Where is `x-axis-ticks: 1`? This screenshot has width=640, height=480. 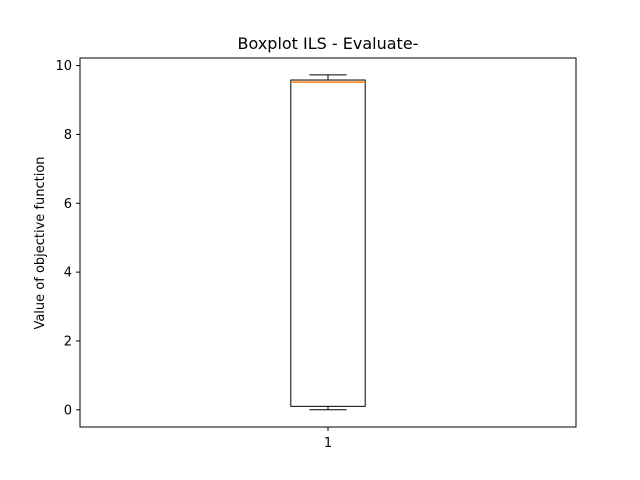
x-axis-ticks: 1 is located at coordinates (328, 439).